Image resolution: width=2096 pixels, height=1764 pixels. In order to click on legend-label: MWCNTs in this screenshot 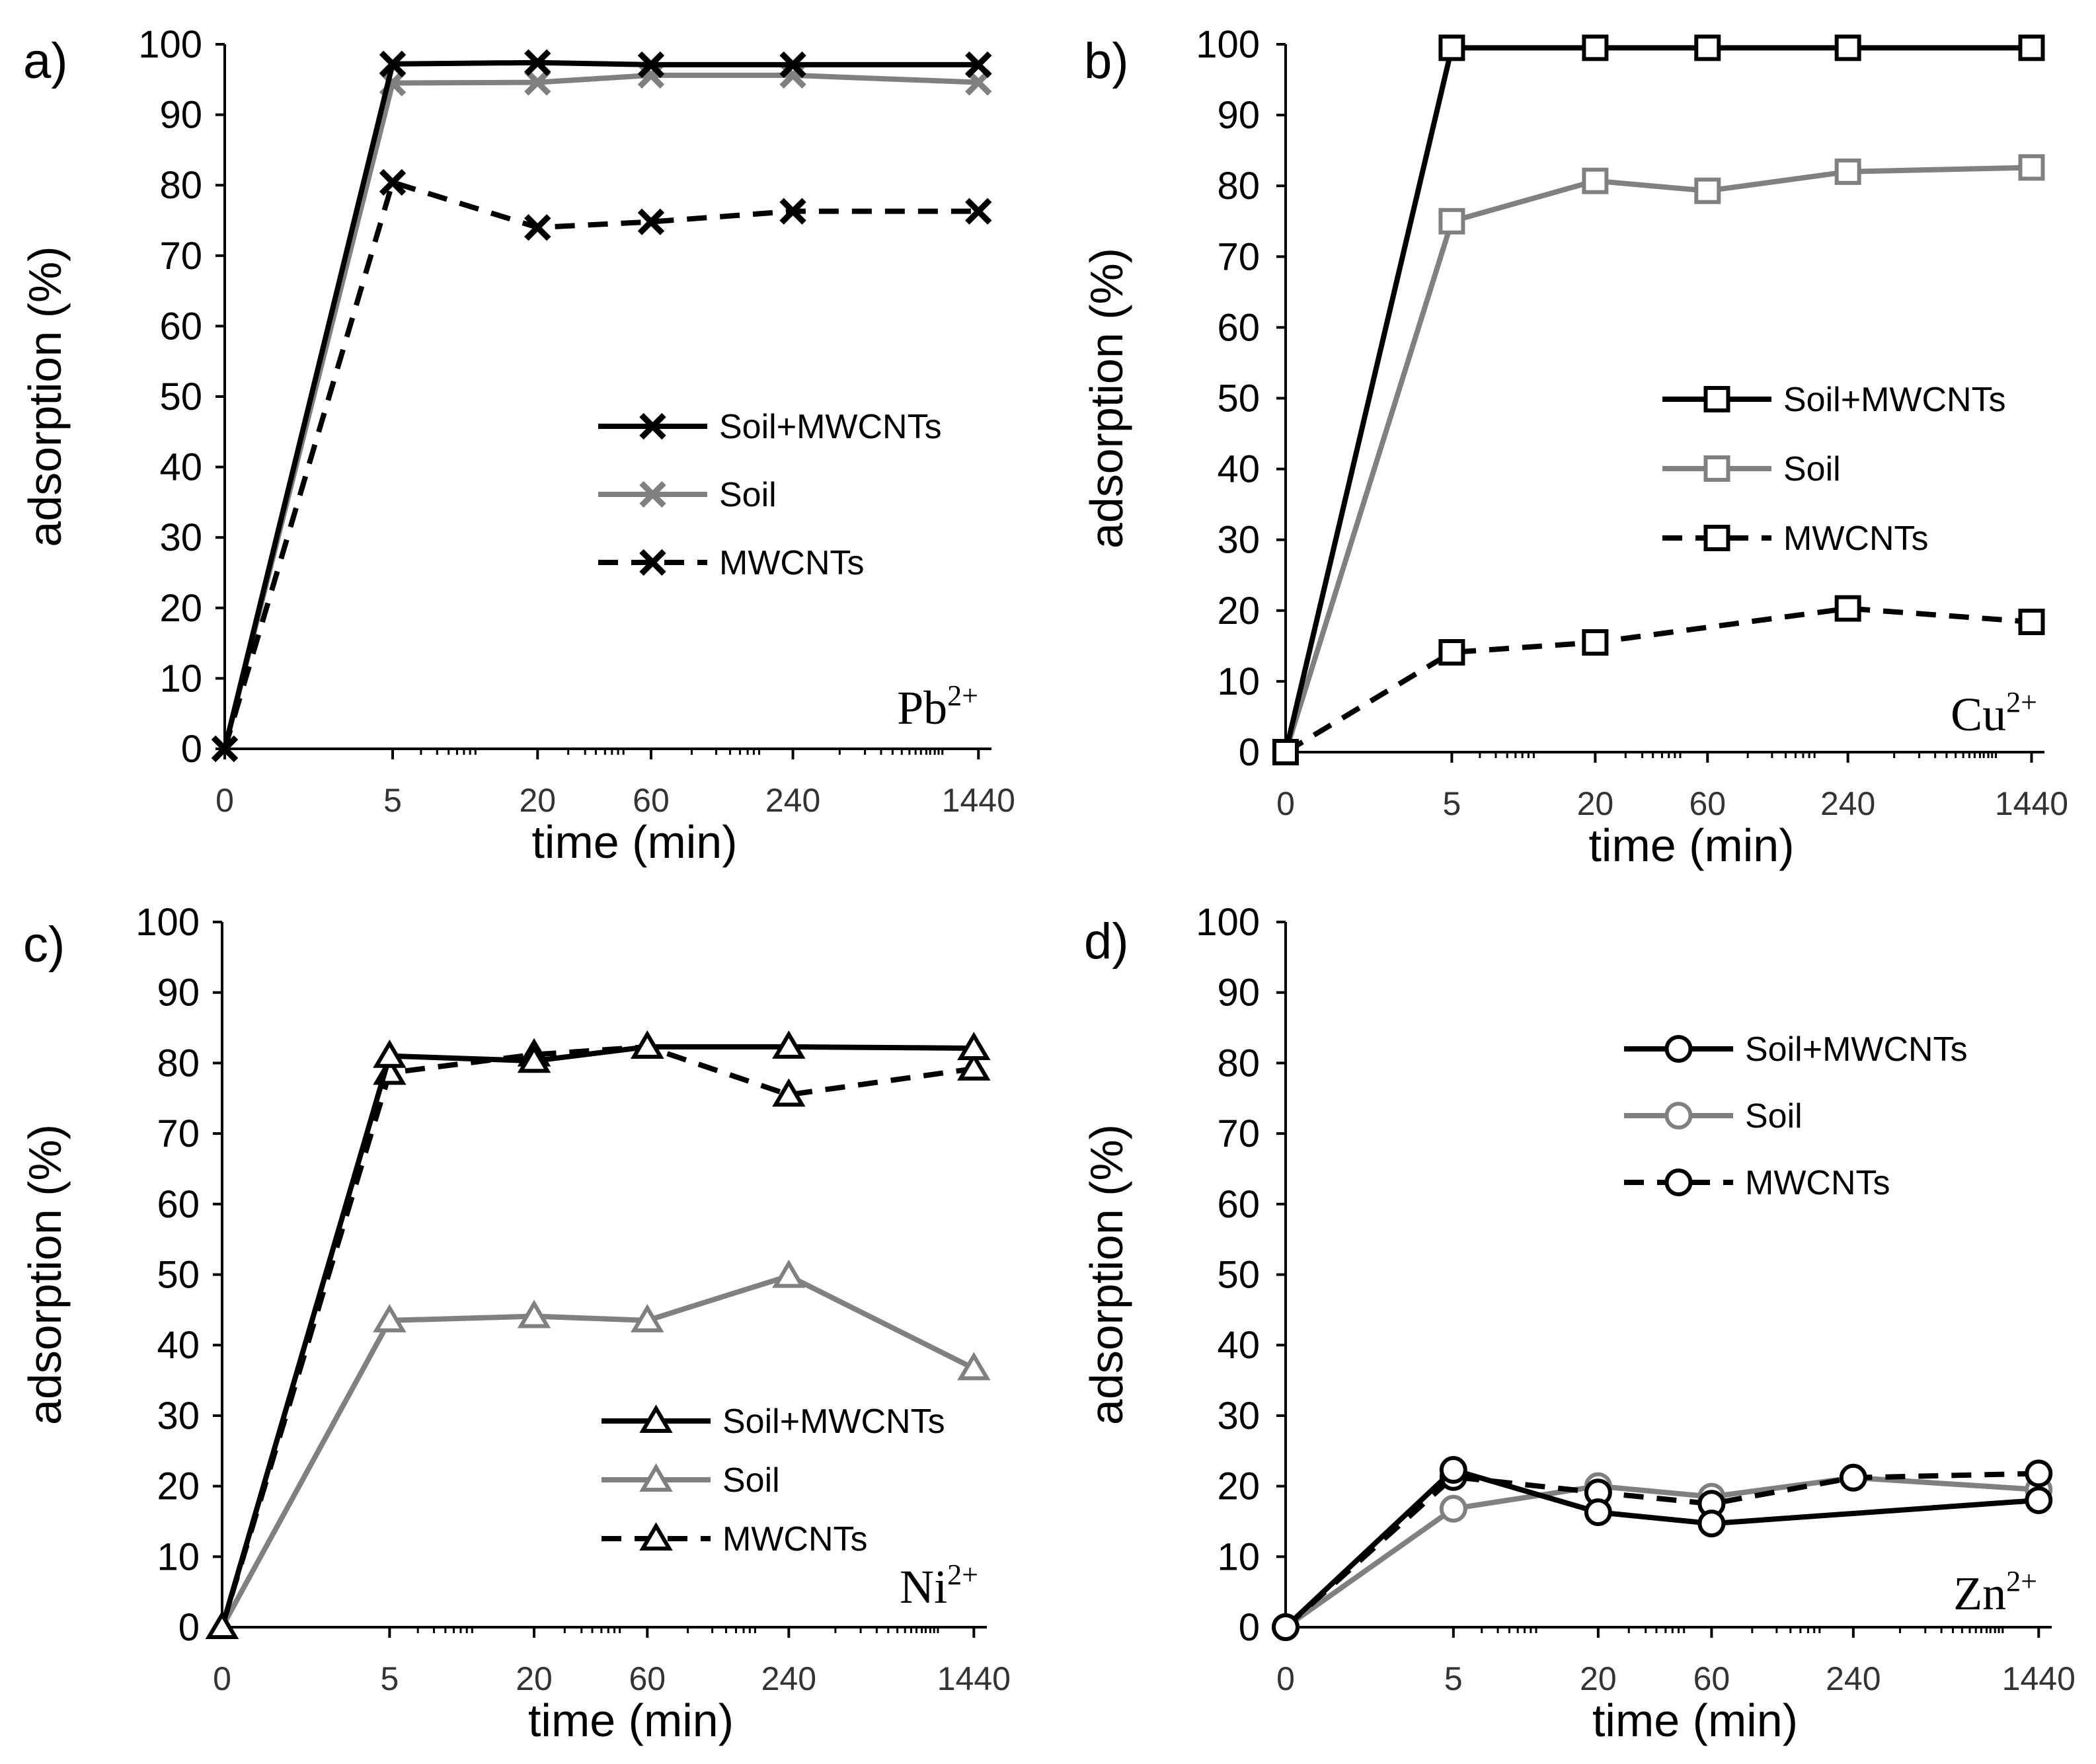, I will do `click(792, 563)`.